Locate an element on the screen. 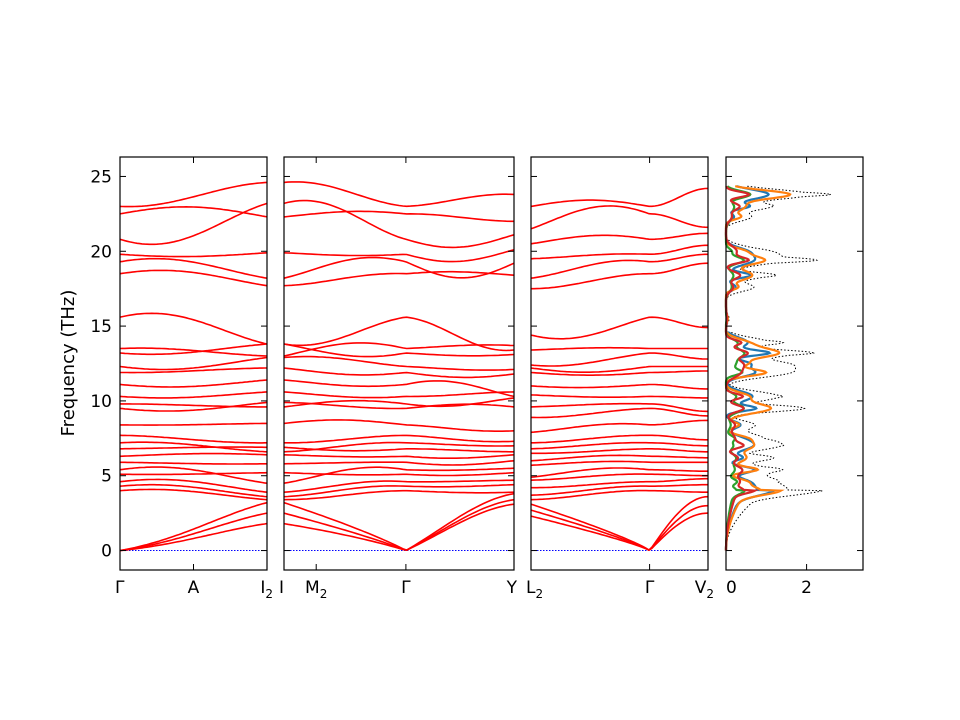 Image resolution: width=960 pixels, height=720 pixels. y-tick-label: 25 is located at coordinates (101, 177).